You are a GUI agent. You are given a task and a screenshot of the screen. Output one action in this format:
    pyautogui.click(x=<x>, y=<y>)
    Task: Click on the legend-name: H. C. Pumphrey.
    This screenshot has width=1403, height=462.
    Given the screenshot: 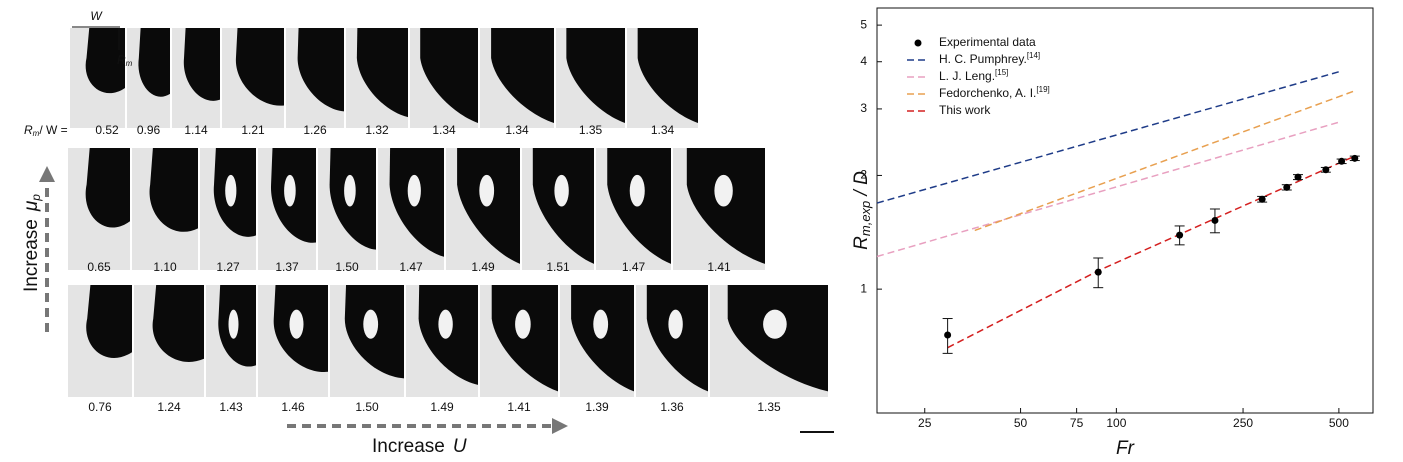 What is the action you would take?
    pyautogui.click(x=983, y=59)
    